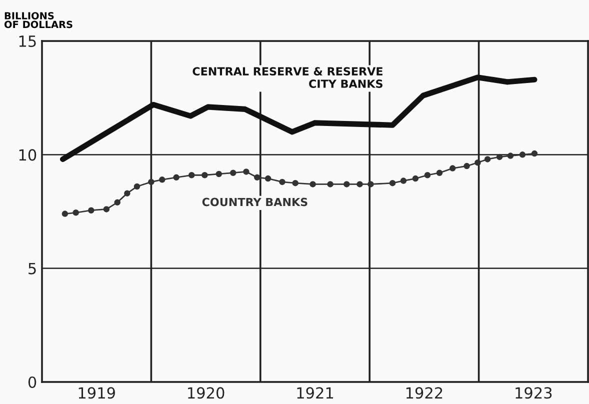 This screenshot has width=589, height=404. I want to click on x-tick-label: 1921, so click(315, 393).